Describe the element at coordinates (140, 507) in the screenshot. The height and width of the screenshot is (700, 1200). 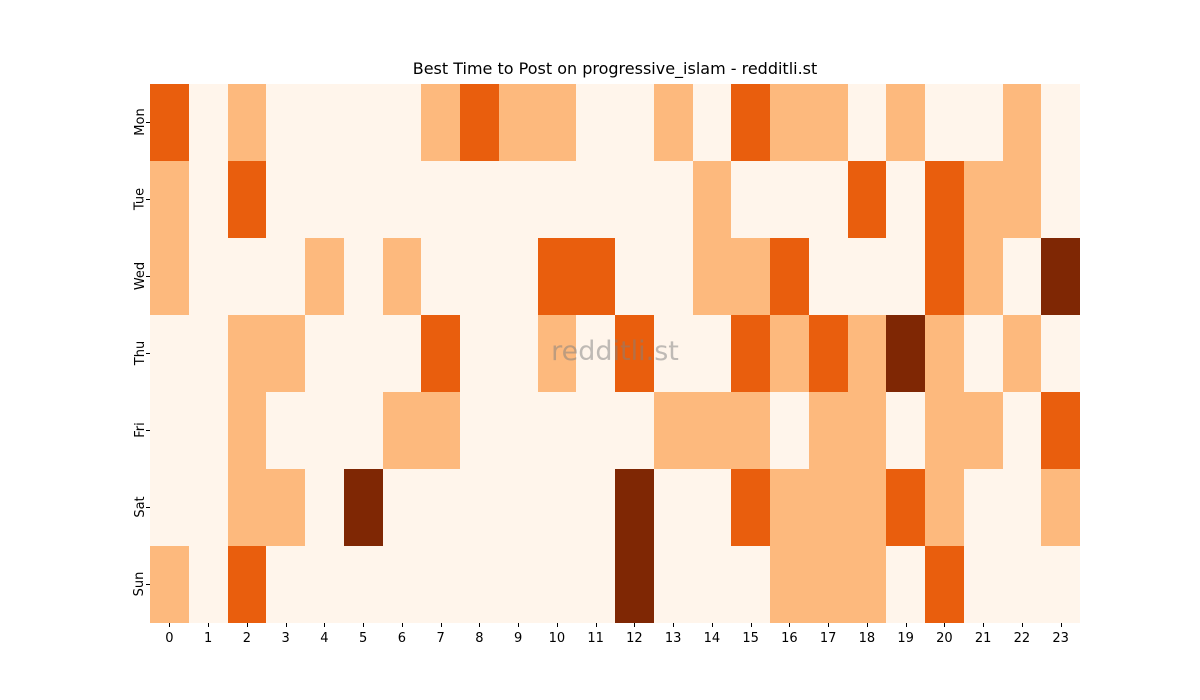
I see `y-tick-label: Sat` at that location.